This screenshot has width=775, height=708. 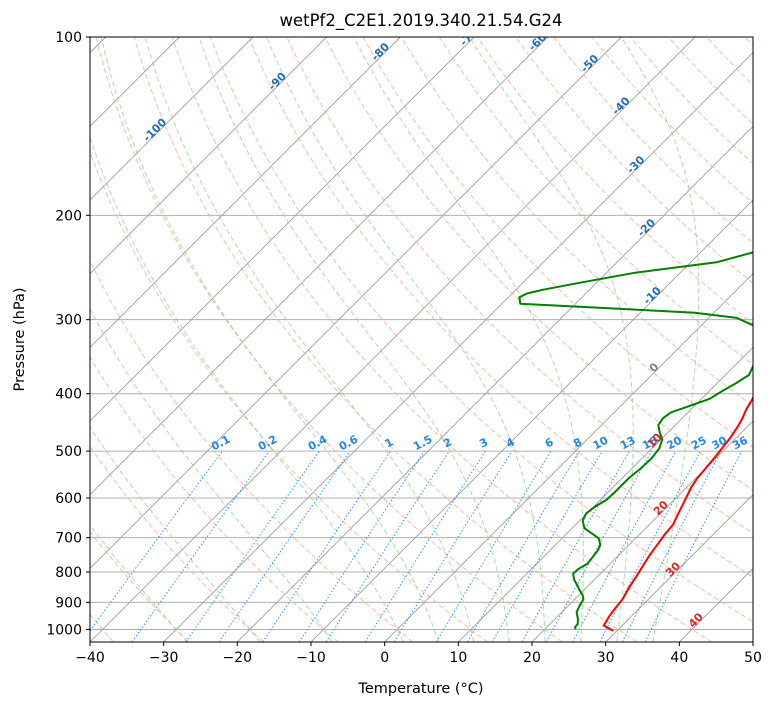 What do you see at coordinates (164, 658) in the screenshot?
I see `x-tick-label: −30` at bounding box center [164, 658].